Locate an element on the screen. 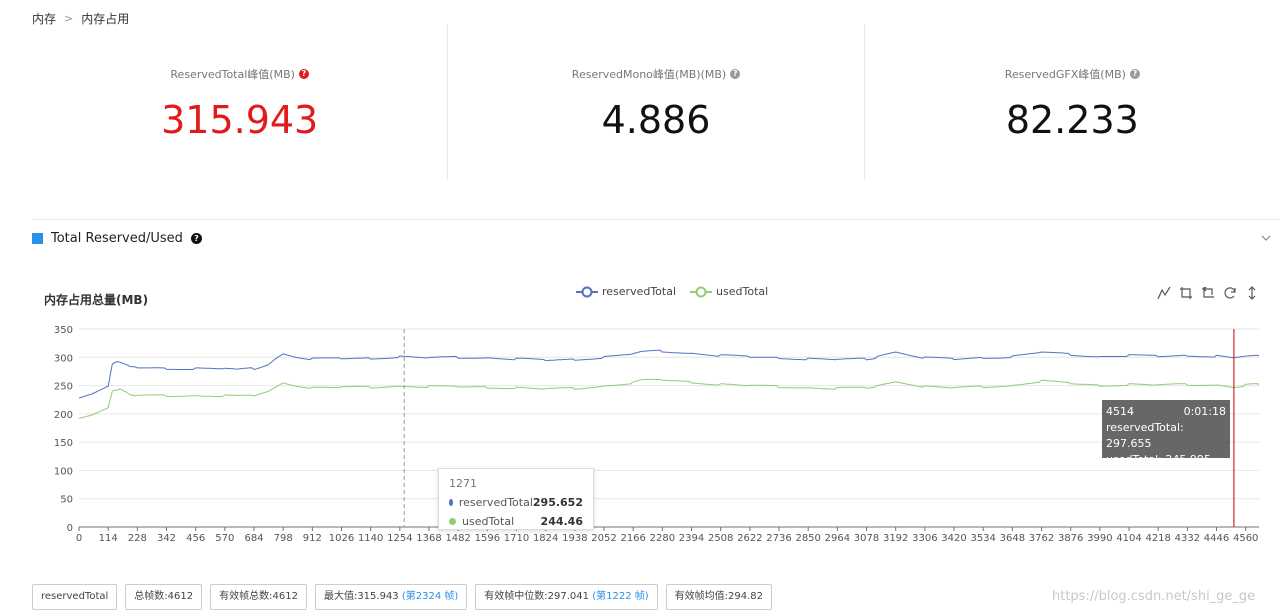  tag-mean: 有效帧均值:294.82 is located at coordinates (718, 597).